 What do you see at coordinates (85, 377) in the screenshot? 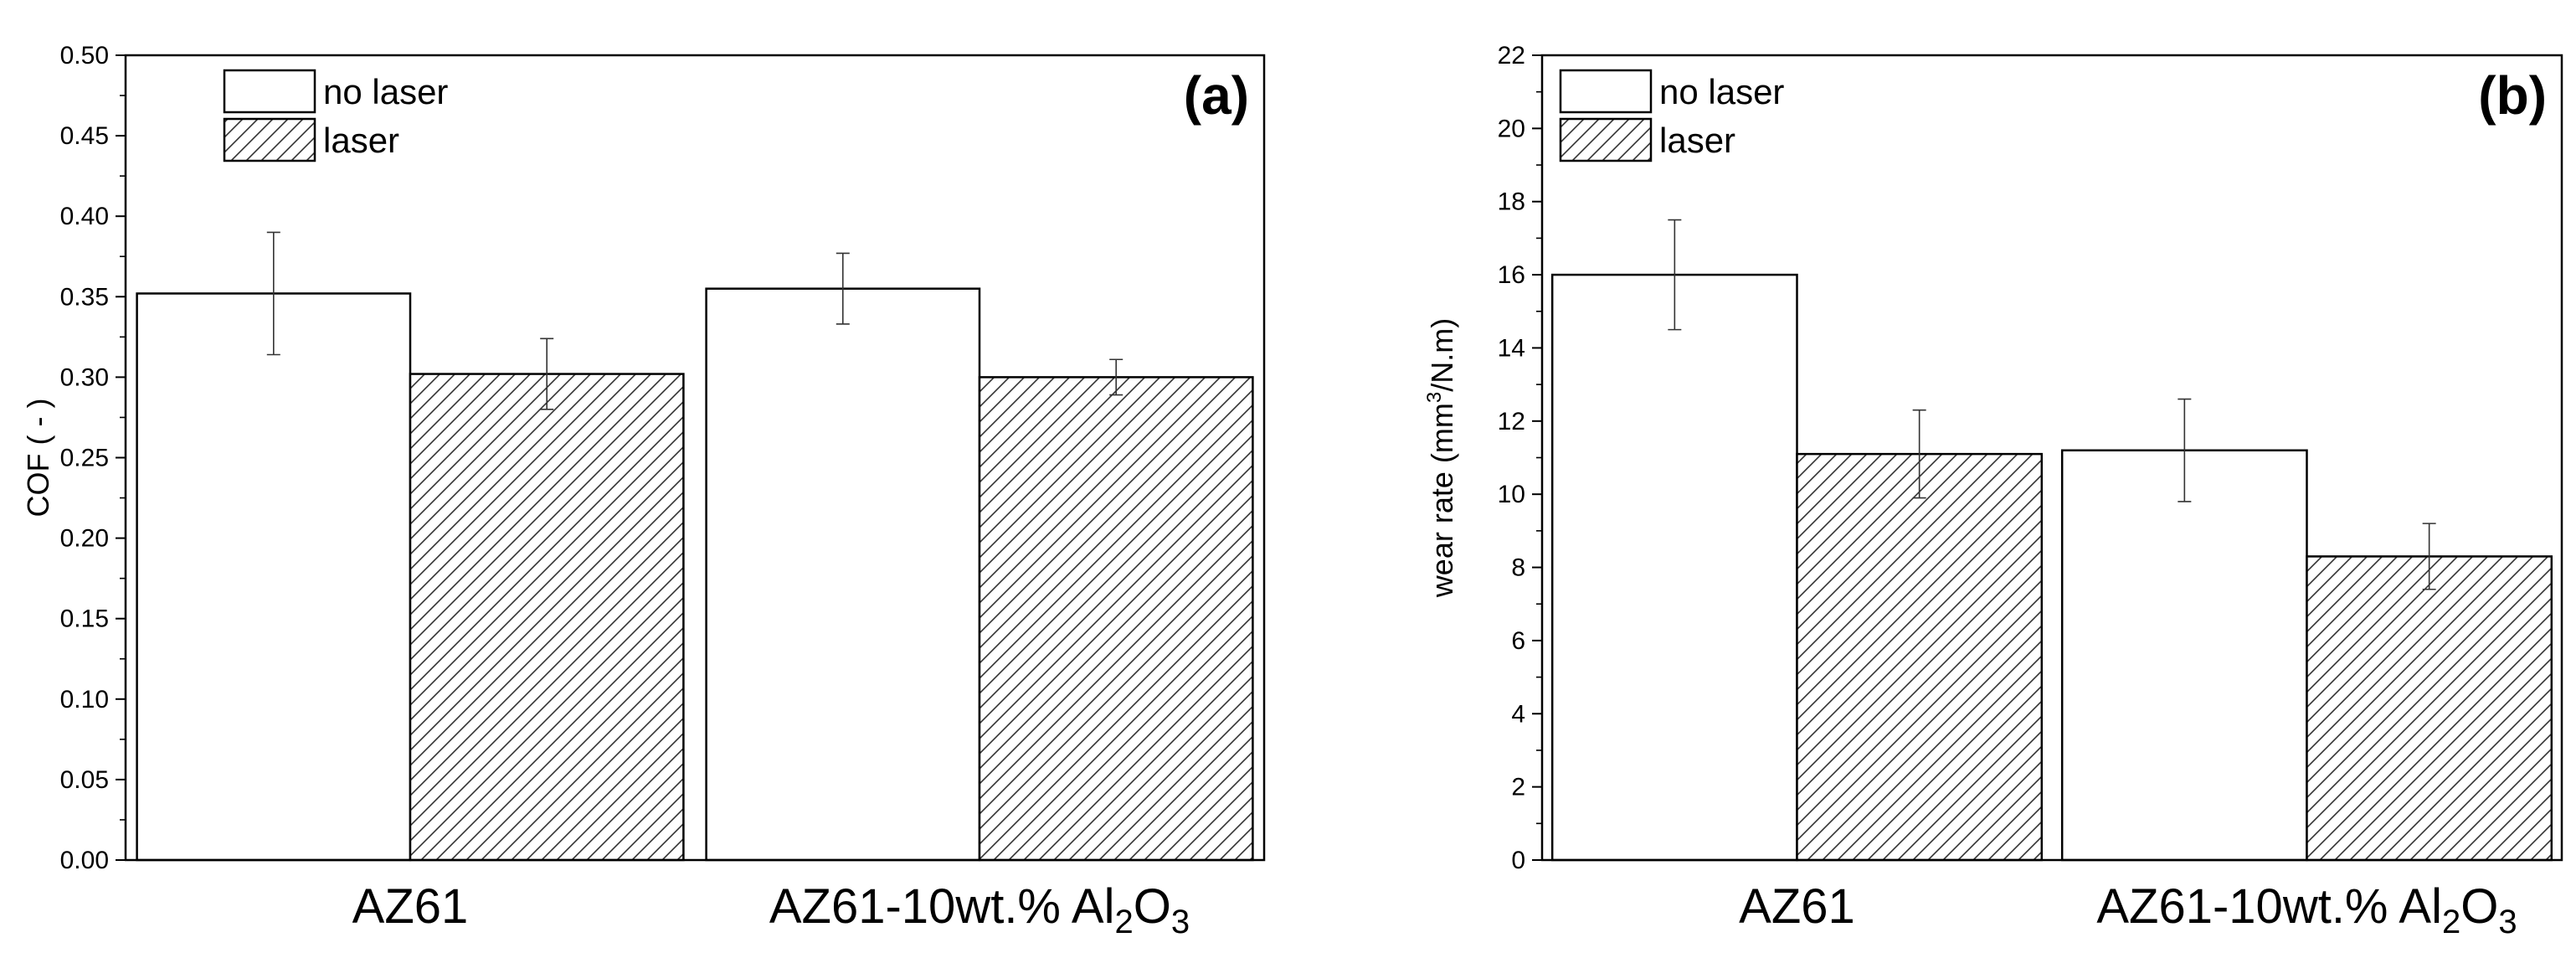
I see `y-tick-label: 0.30` at bounding box center [85, 377].